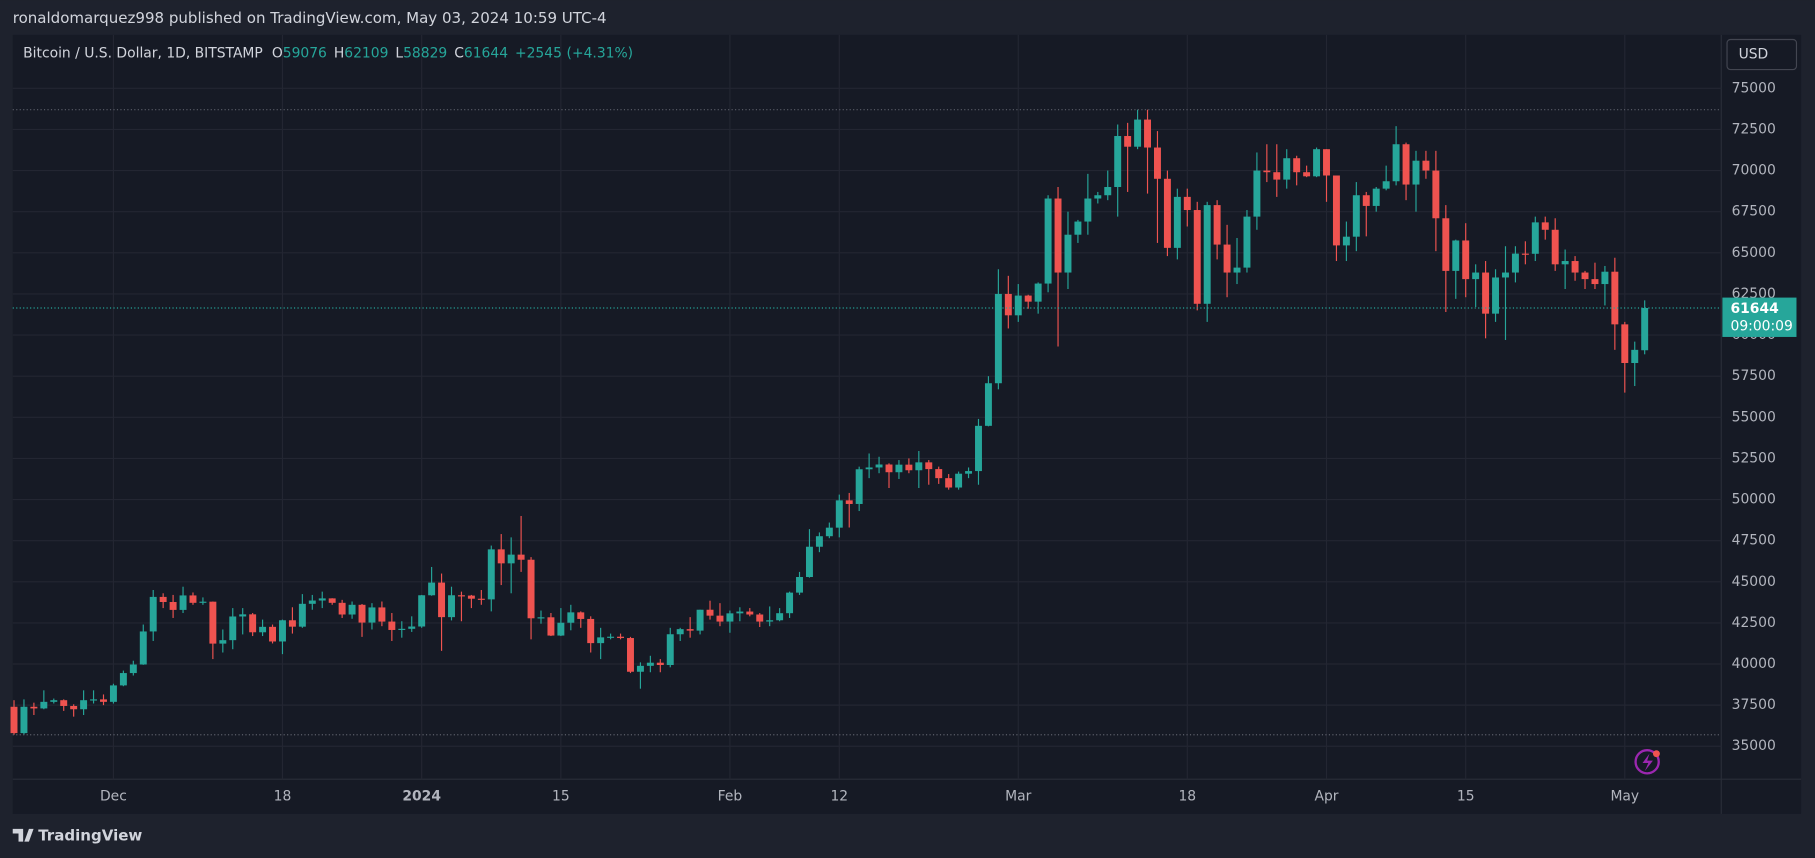 The image size is (1815, 858). What do you see at coordinates (538, 53) in the screenshot?
I see `change: +2545` at bounding box center [538, 53].